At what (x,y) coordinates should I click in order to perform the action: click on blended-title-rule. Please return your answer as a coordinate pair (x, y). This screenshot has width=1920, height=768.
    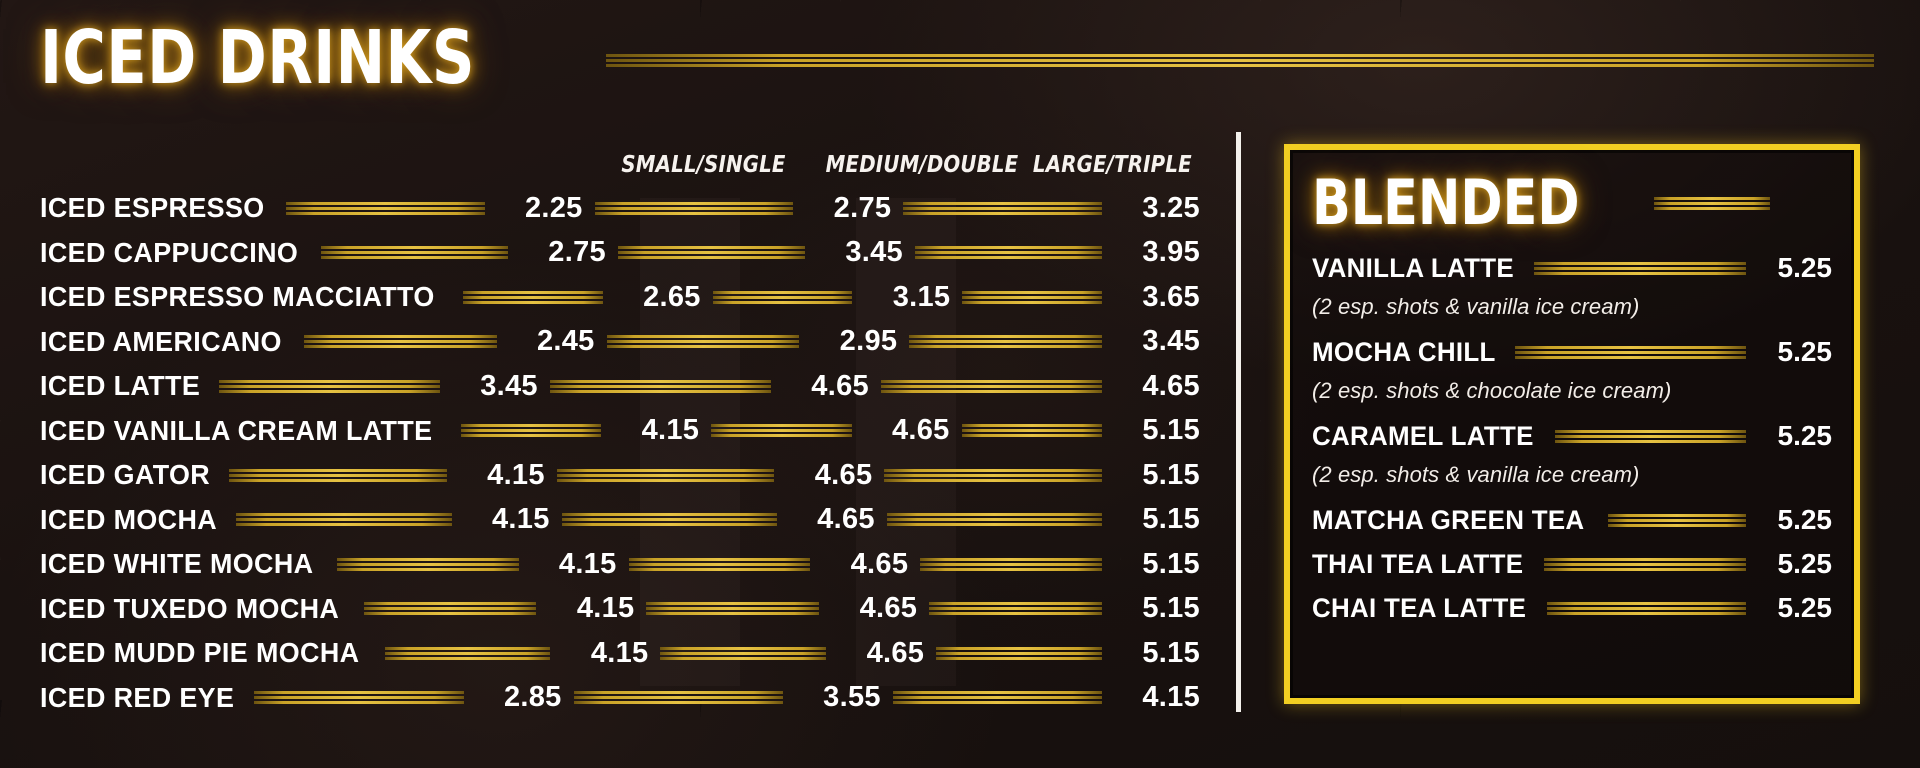
    Looking at the image, I should click on (1712, 203).